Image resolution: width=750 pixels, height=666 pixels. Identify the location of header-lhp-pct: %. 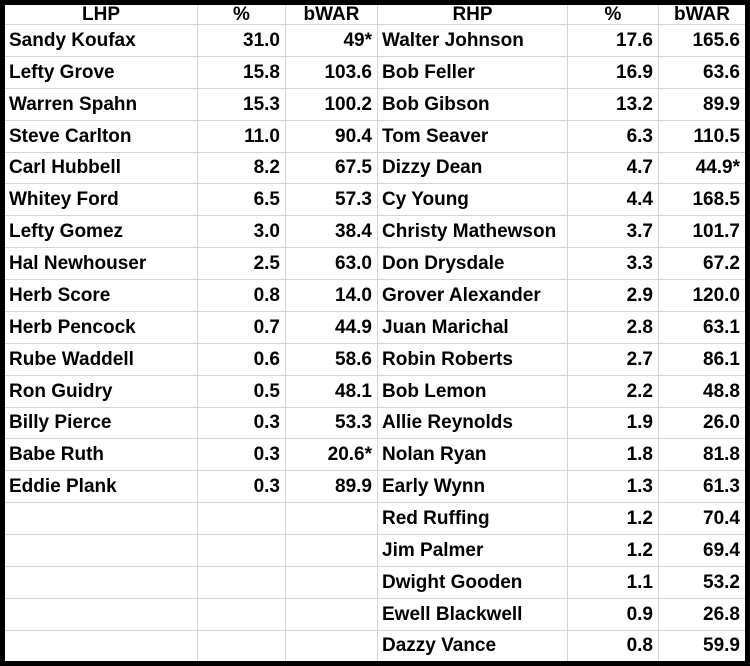
(242, 15).